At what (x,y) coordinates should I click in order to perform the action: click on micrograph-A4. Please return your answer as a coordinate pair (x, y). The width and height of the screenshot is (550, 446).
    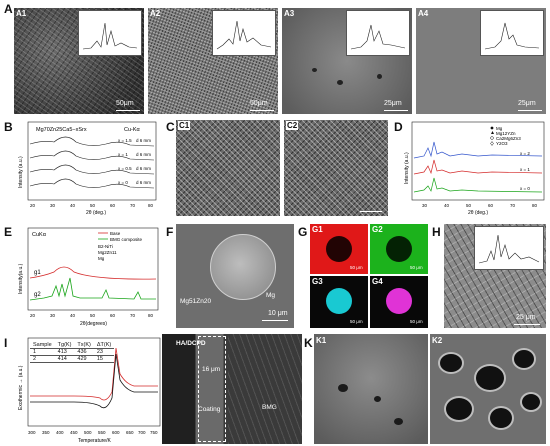
    Looking at the image, I should click on (481, 61).